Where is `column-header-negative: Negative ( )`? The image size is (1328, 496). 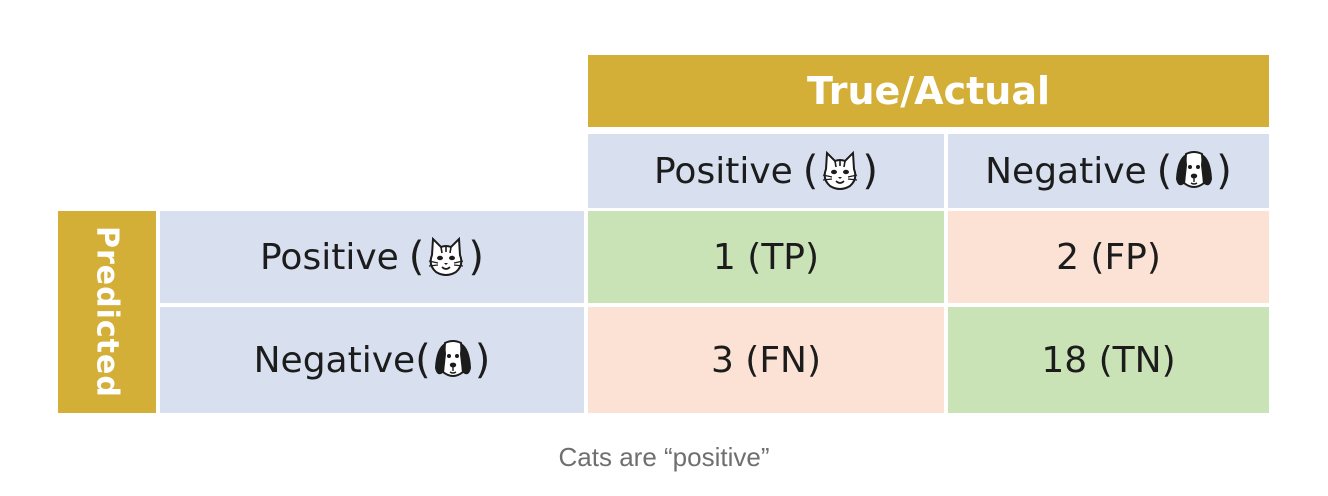 column-header-negative: Negative ( ) is located at coordinates (1108, 171).